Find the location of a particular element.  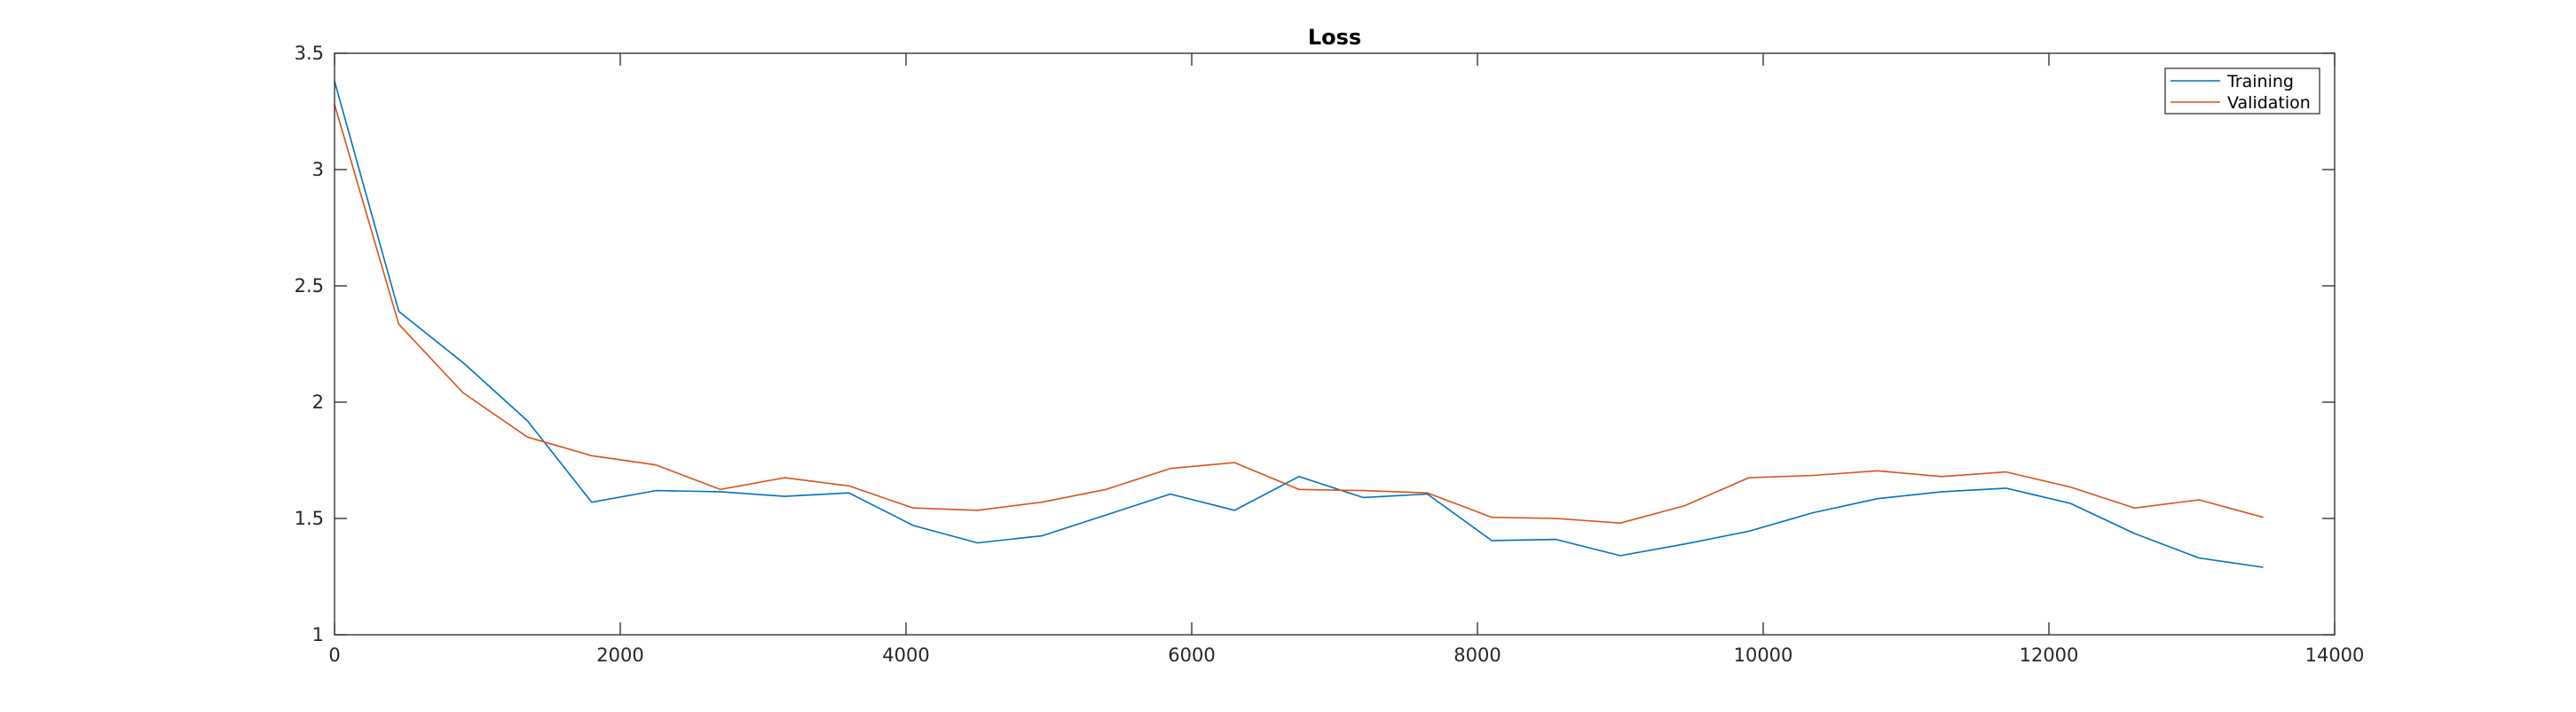

y-tick-label: 3 is located at coordinates (318, 169).